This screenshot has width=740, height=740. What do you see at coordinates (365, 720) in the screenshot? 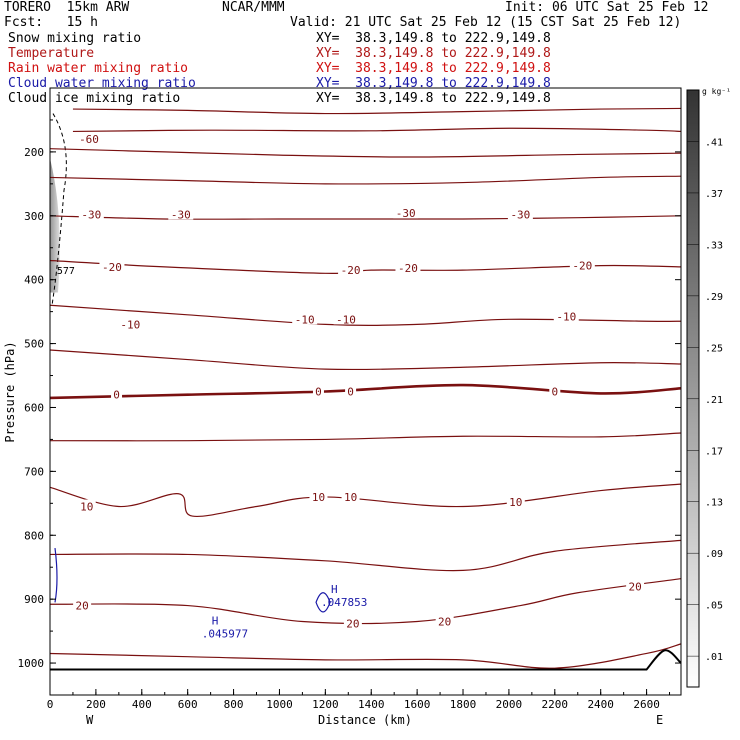
I see `x-axis-label: Distance (km)` at bounding box center [365, 720].